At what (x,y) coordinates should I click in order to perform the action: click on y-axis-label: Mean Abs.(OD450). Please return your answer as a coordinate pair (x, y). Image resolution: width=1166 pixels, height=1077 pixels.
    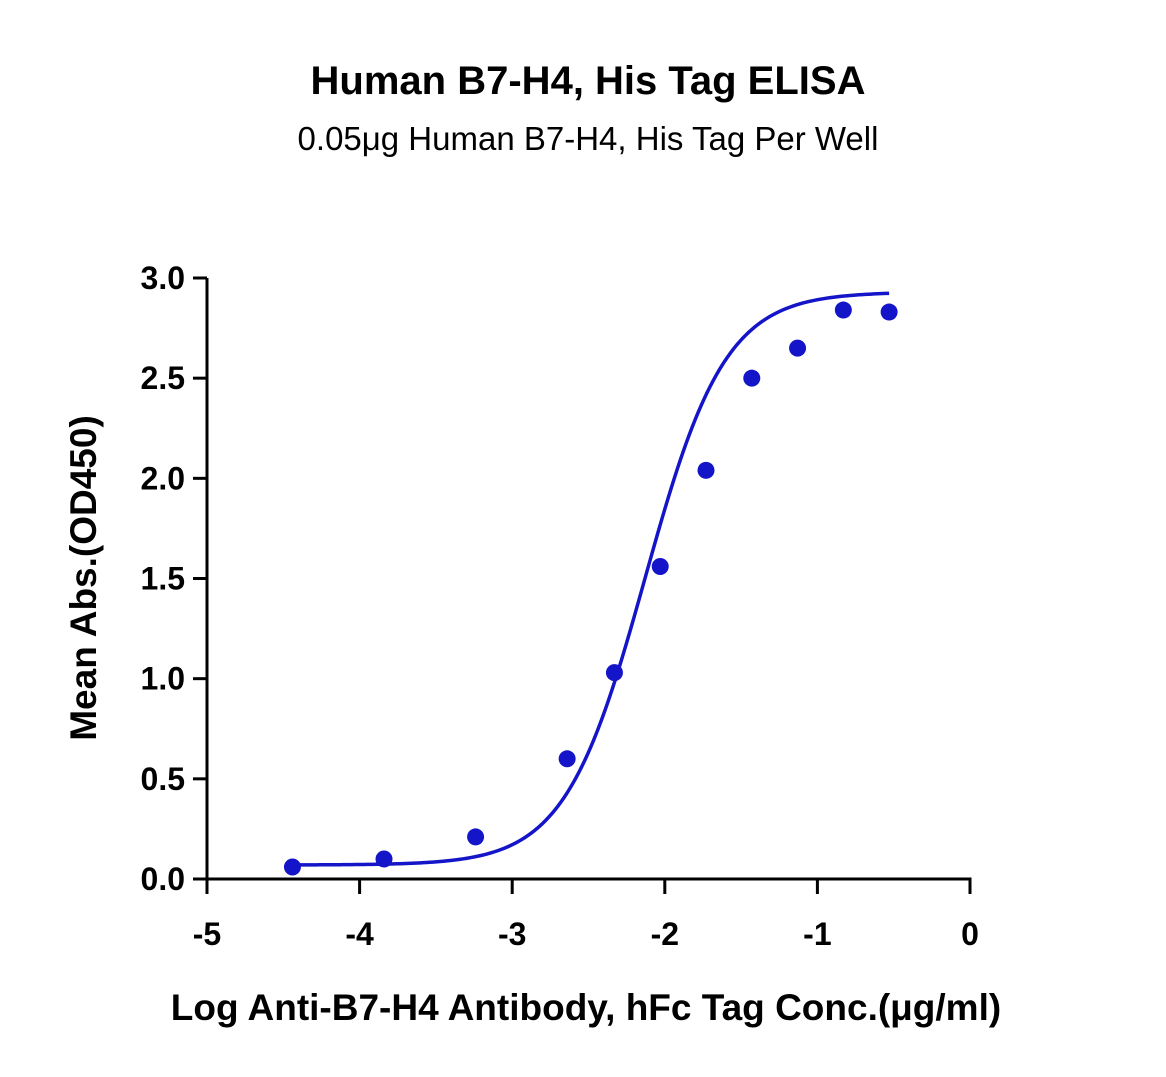
    Looking at the image, I should click on (83, 578).